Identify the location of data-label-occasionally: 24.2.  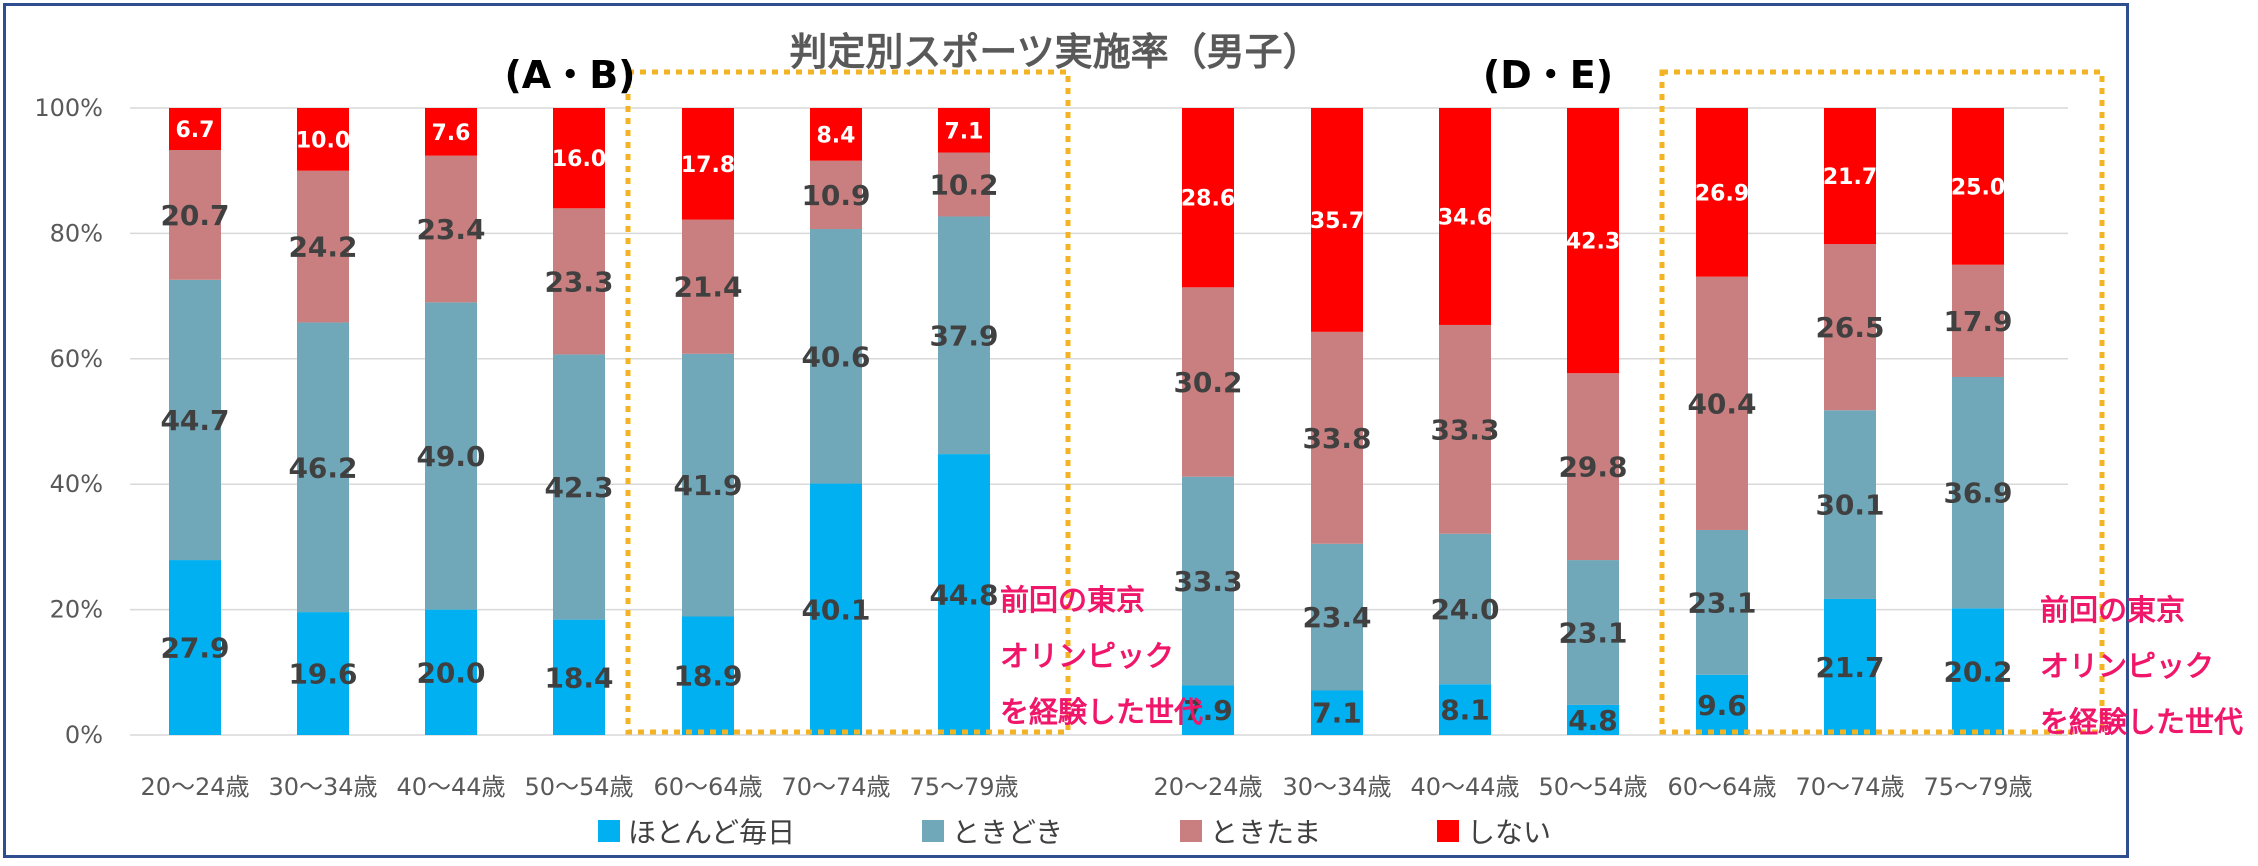
(322, 247).